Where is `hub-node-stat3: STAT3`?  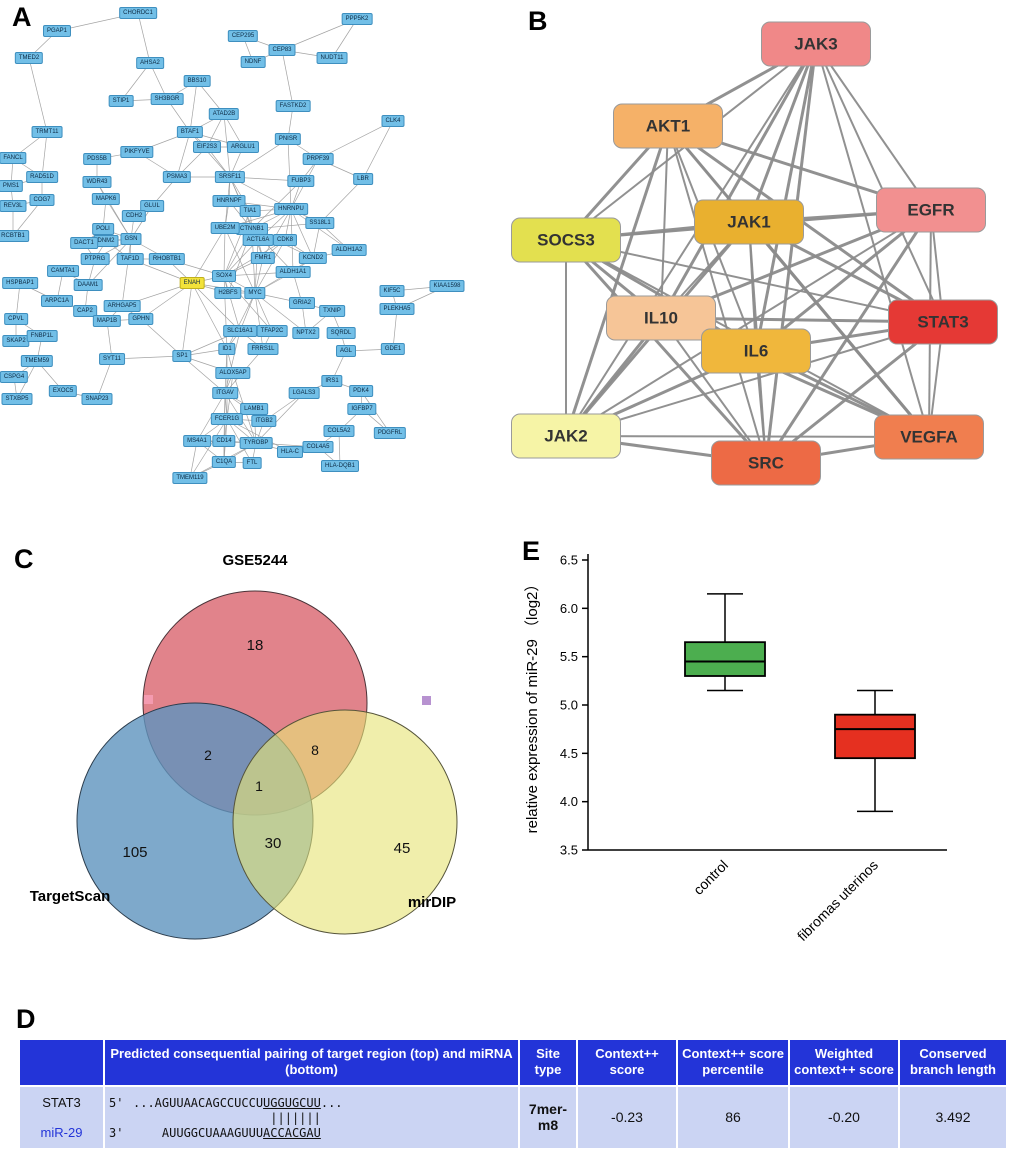
hub-node-stat3: STAT3 is located at coordinates (943, 322).